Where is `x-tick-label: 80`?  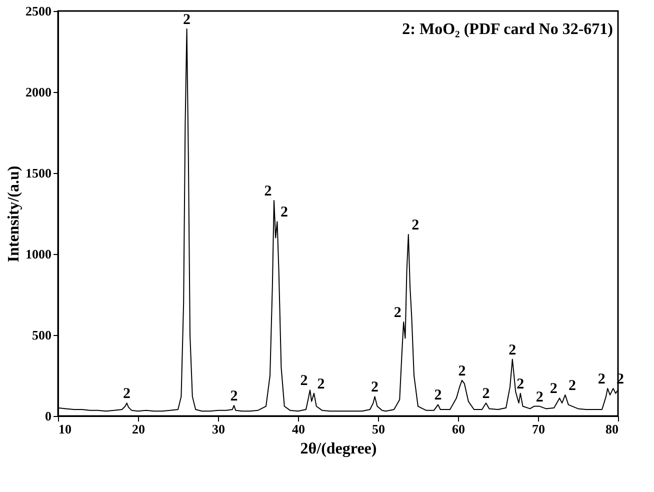
x-tick-label: 80 is located at coordinates (612, 429).